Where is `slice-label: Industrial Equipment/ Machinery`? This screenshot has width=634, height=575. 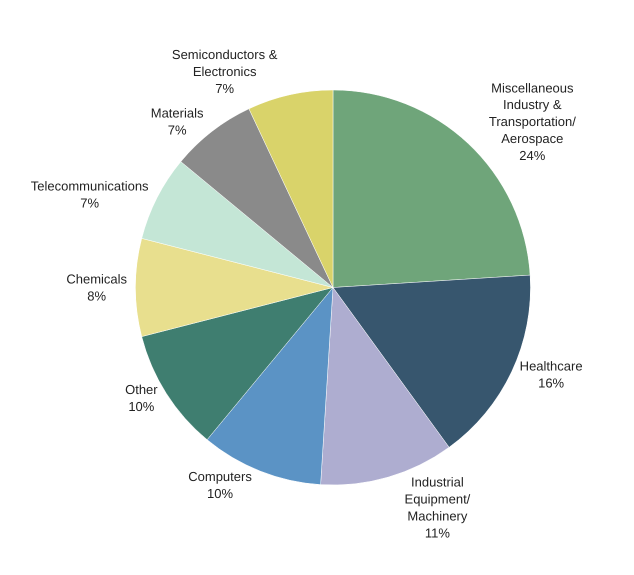 slice-label: Industrial Equipment/ Machinery is located at coordinates (437, 499).